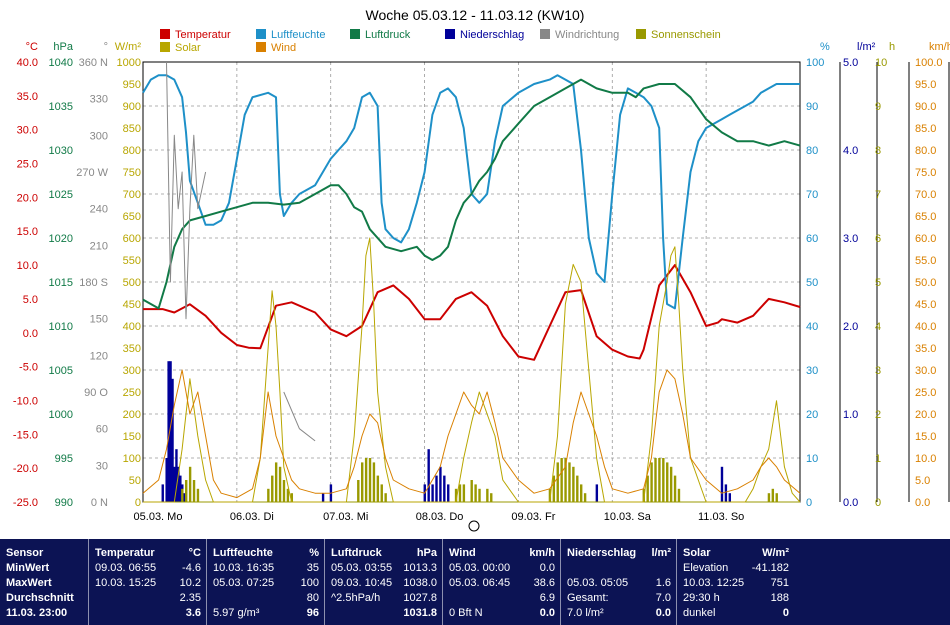  I want to click on axis-tick-label: 9, so click(878, 107).